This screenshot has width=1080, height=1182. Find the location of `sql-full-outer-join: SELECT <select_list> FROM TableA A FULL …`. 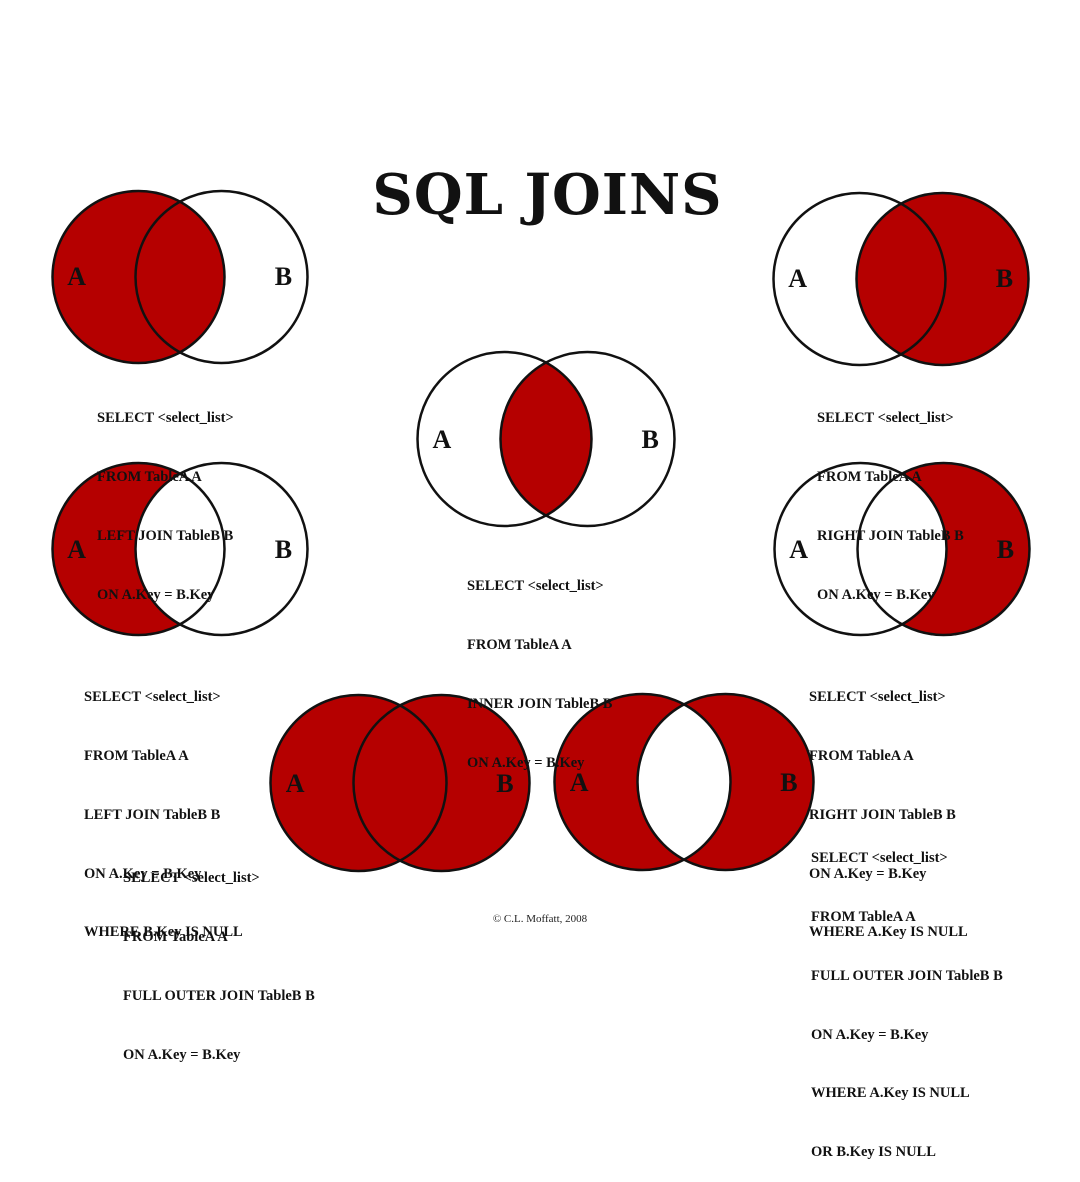

sql-full-outer-join: SELECT <select_list> FROM TableA A FULL … is located at coordinates (219, 957).